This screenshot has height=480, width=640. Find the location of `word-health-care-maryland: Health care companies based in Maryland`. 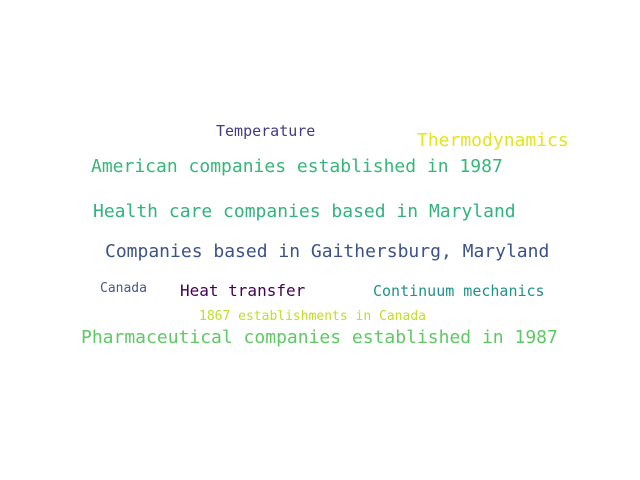

word-health-care-maryland: Health care companies based in Maryland is located at coordinates (304, 211).